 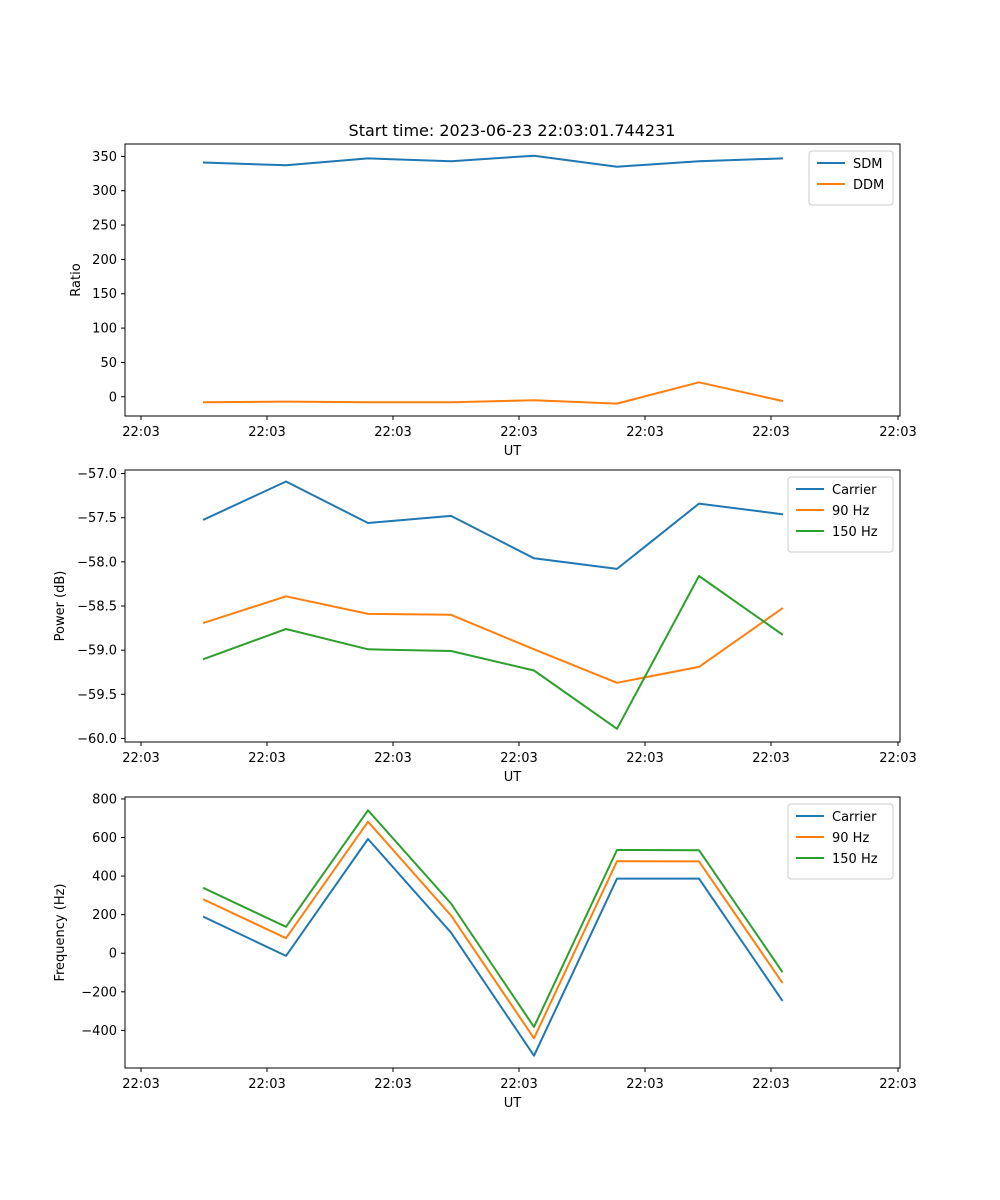 I want to click on y-axis-label: Frequency (Hz), so click(x=60, y=932).